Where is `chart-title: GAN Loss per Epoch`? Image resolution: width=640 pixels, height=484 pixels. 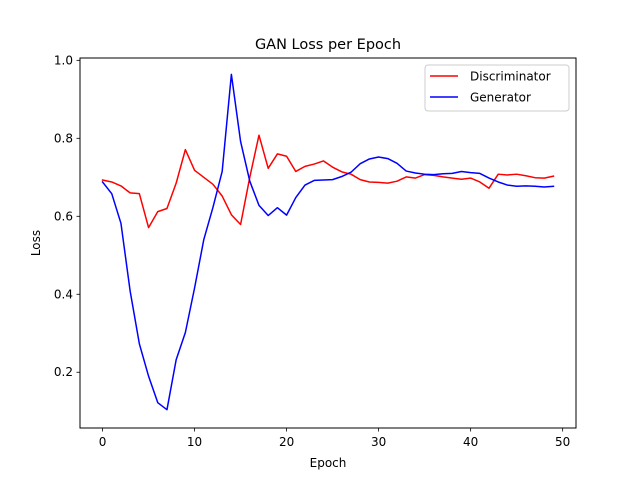
chart-title: GAN Loss per Epoch is located at coordinates (328, 45).